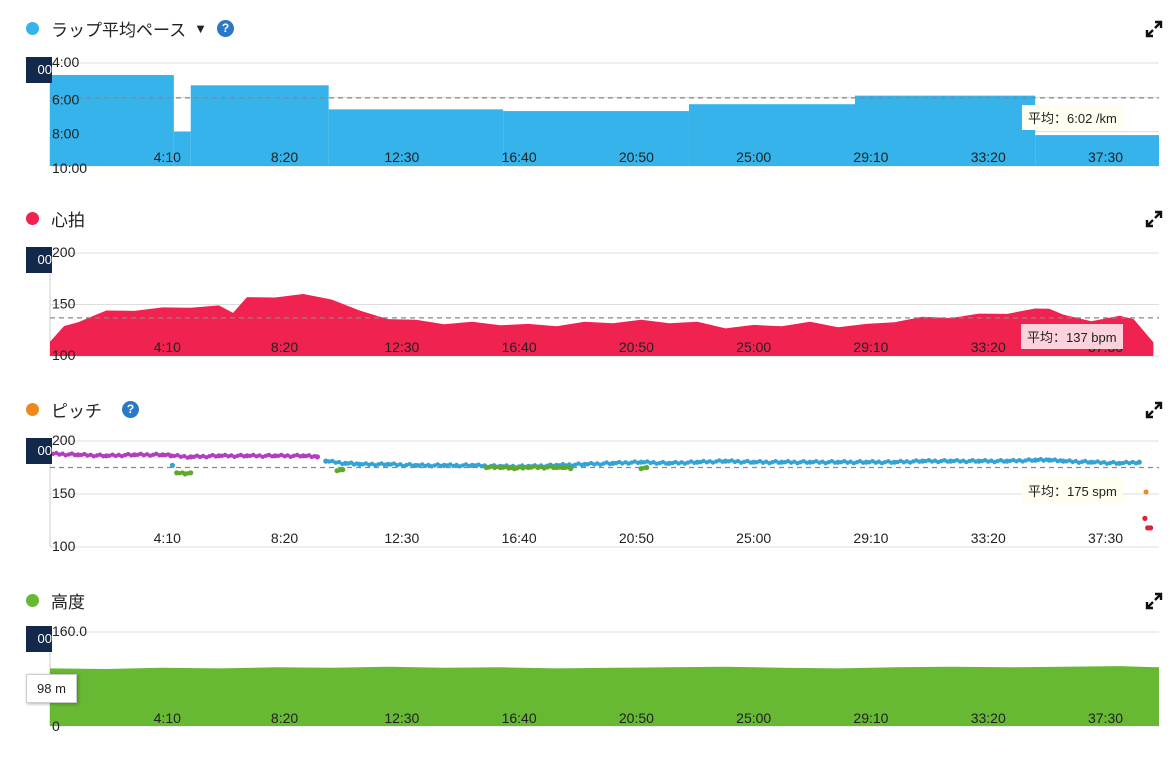  I want to click on heart-rate-area, so click(602, 325).